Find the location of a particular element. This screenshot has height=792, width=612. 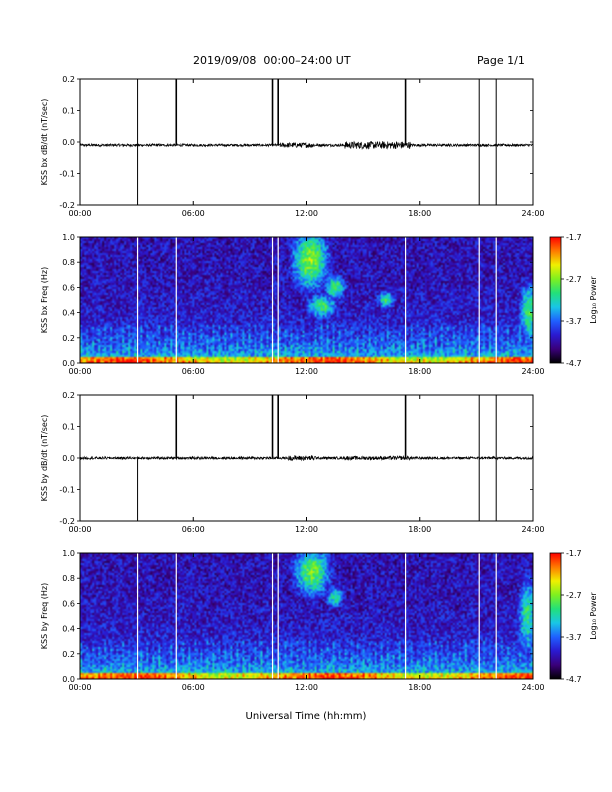

page-header: 2019/09/08 00:00–24:00 UT Page 1/1 is located at coordinates (306, 62).